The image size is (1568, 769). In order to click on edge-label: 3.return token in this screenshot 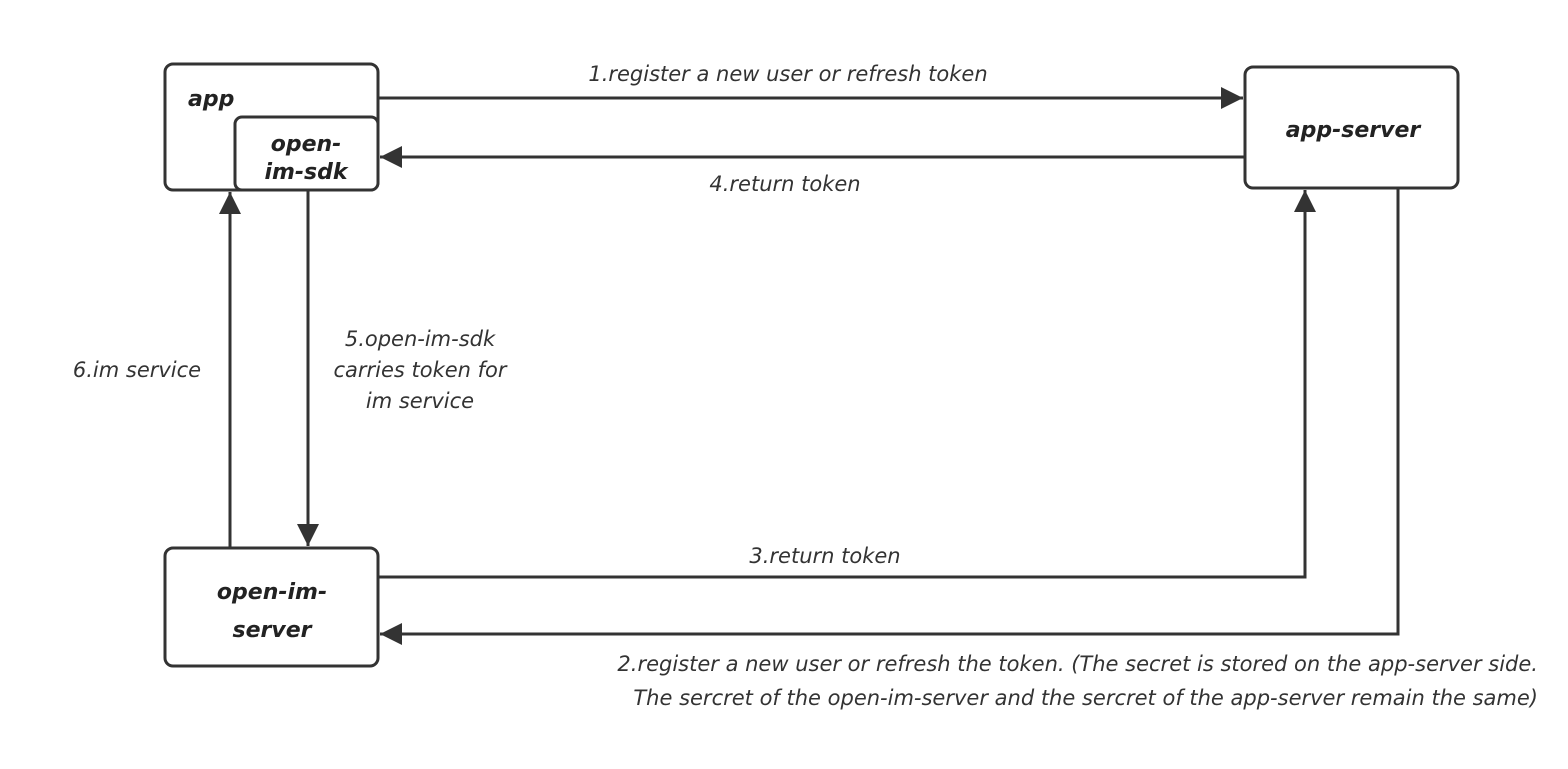, I will do `click(824, 556)`.